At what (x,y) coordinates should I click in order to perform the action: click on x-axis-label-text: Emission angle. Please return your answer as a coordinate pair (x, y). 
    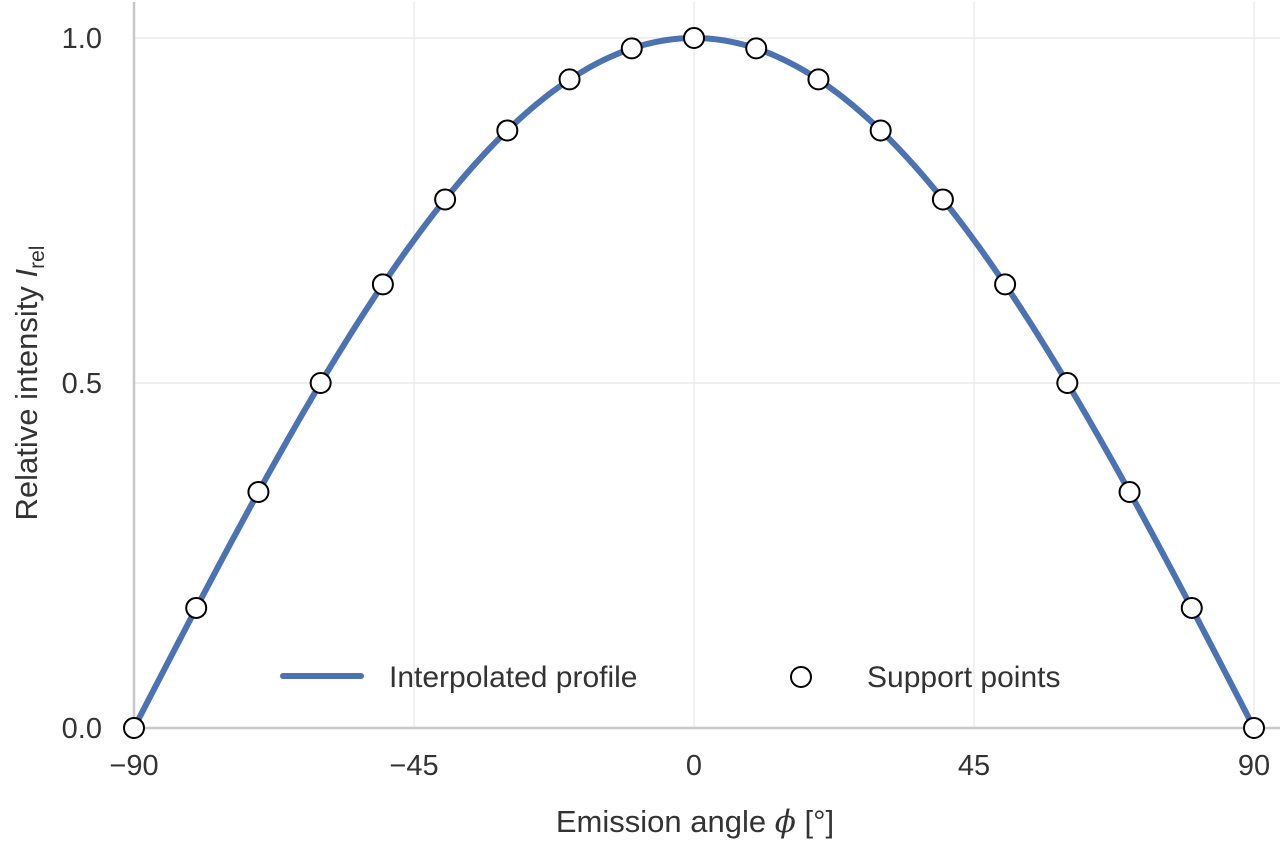
    Looking at the image, I should click on (665, 821).